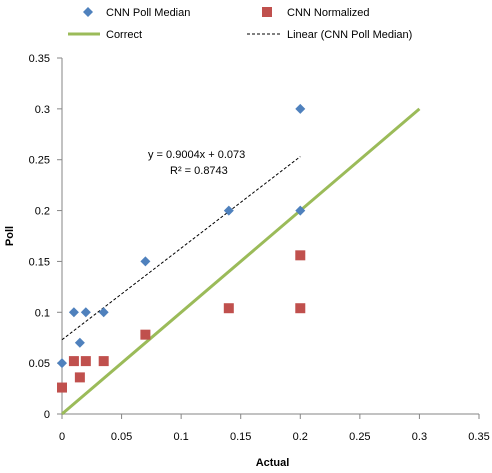 Image resolution: width=492 pixels, height=473 pixels. Describe the element at coordinates (196, 155) in the screenshot. I see `trendline-equation: y = 0.9004x + 0.073` at that location.